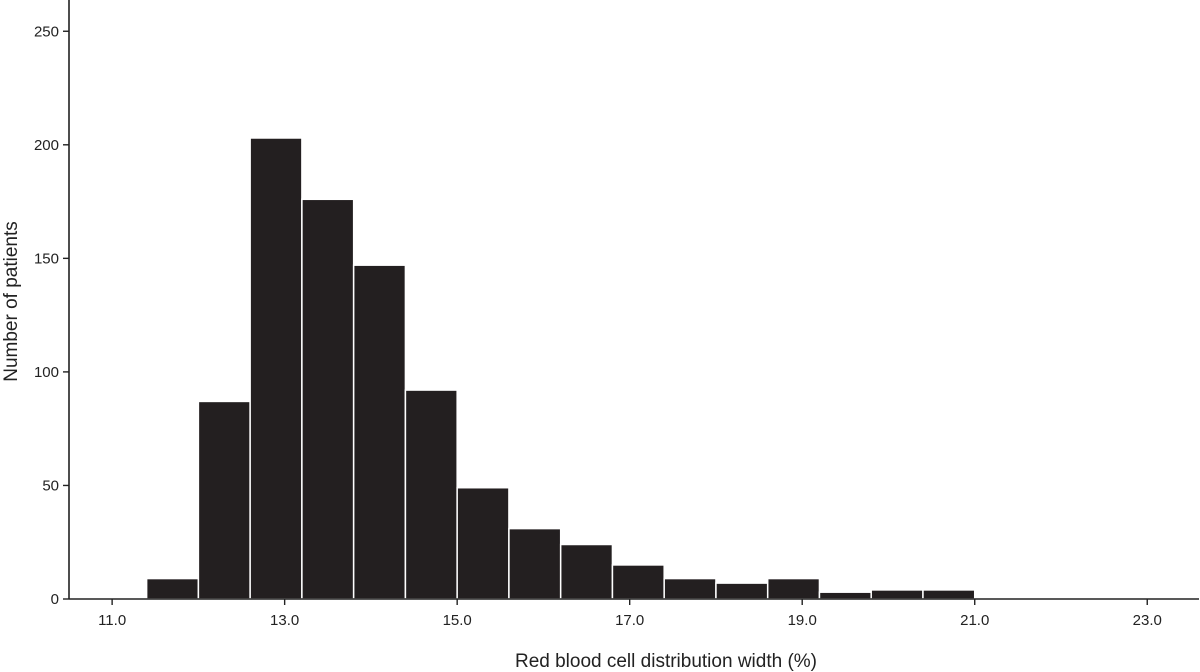 The width and height of the screenshot is (1200, 672). What do you see at coordinates (457, 620) in the screenshot?
I see `x-tick-label-2: 15.0` at bounding box center [457, 620].